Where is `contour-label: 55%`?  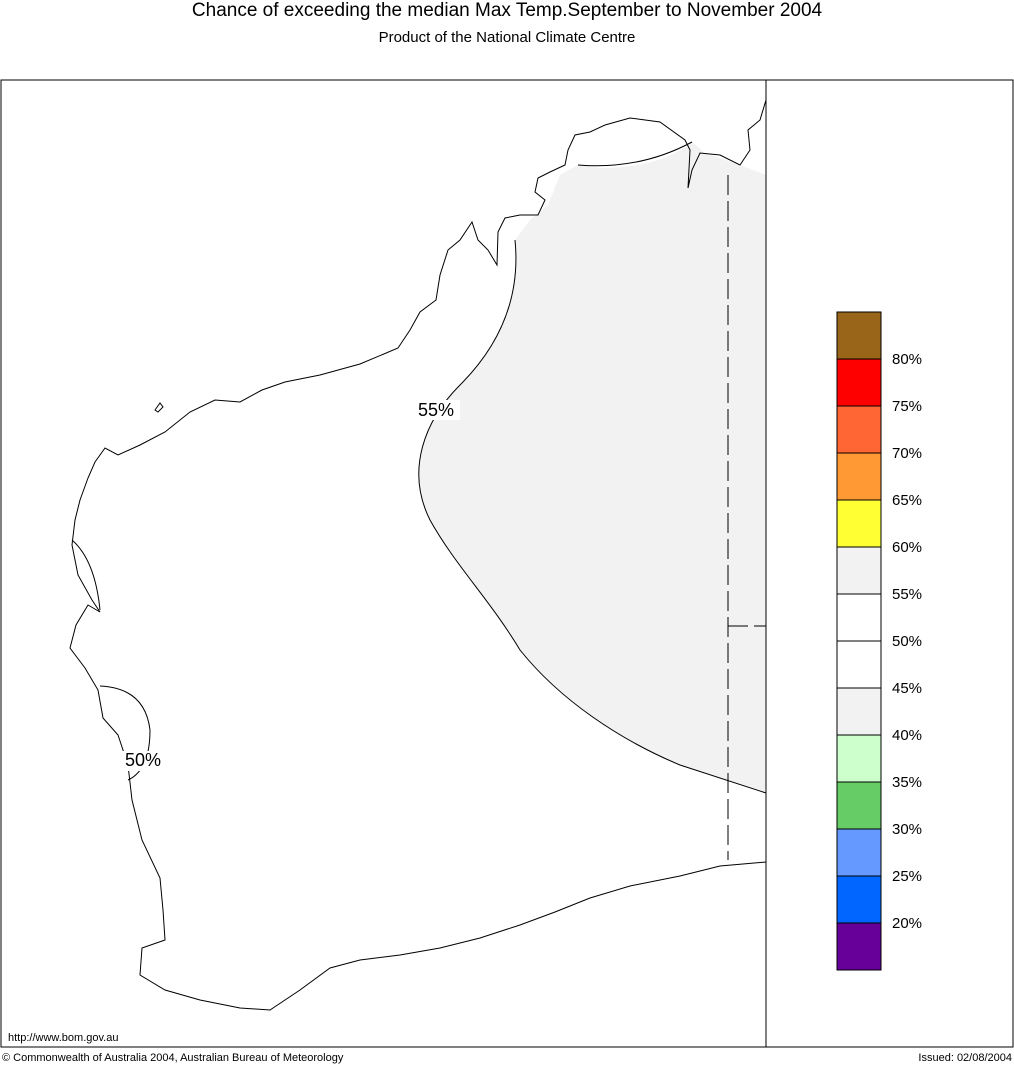 contour-label: 55% is located at coordinates (436, 410).